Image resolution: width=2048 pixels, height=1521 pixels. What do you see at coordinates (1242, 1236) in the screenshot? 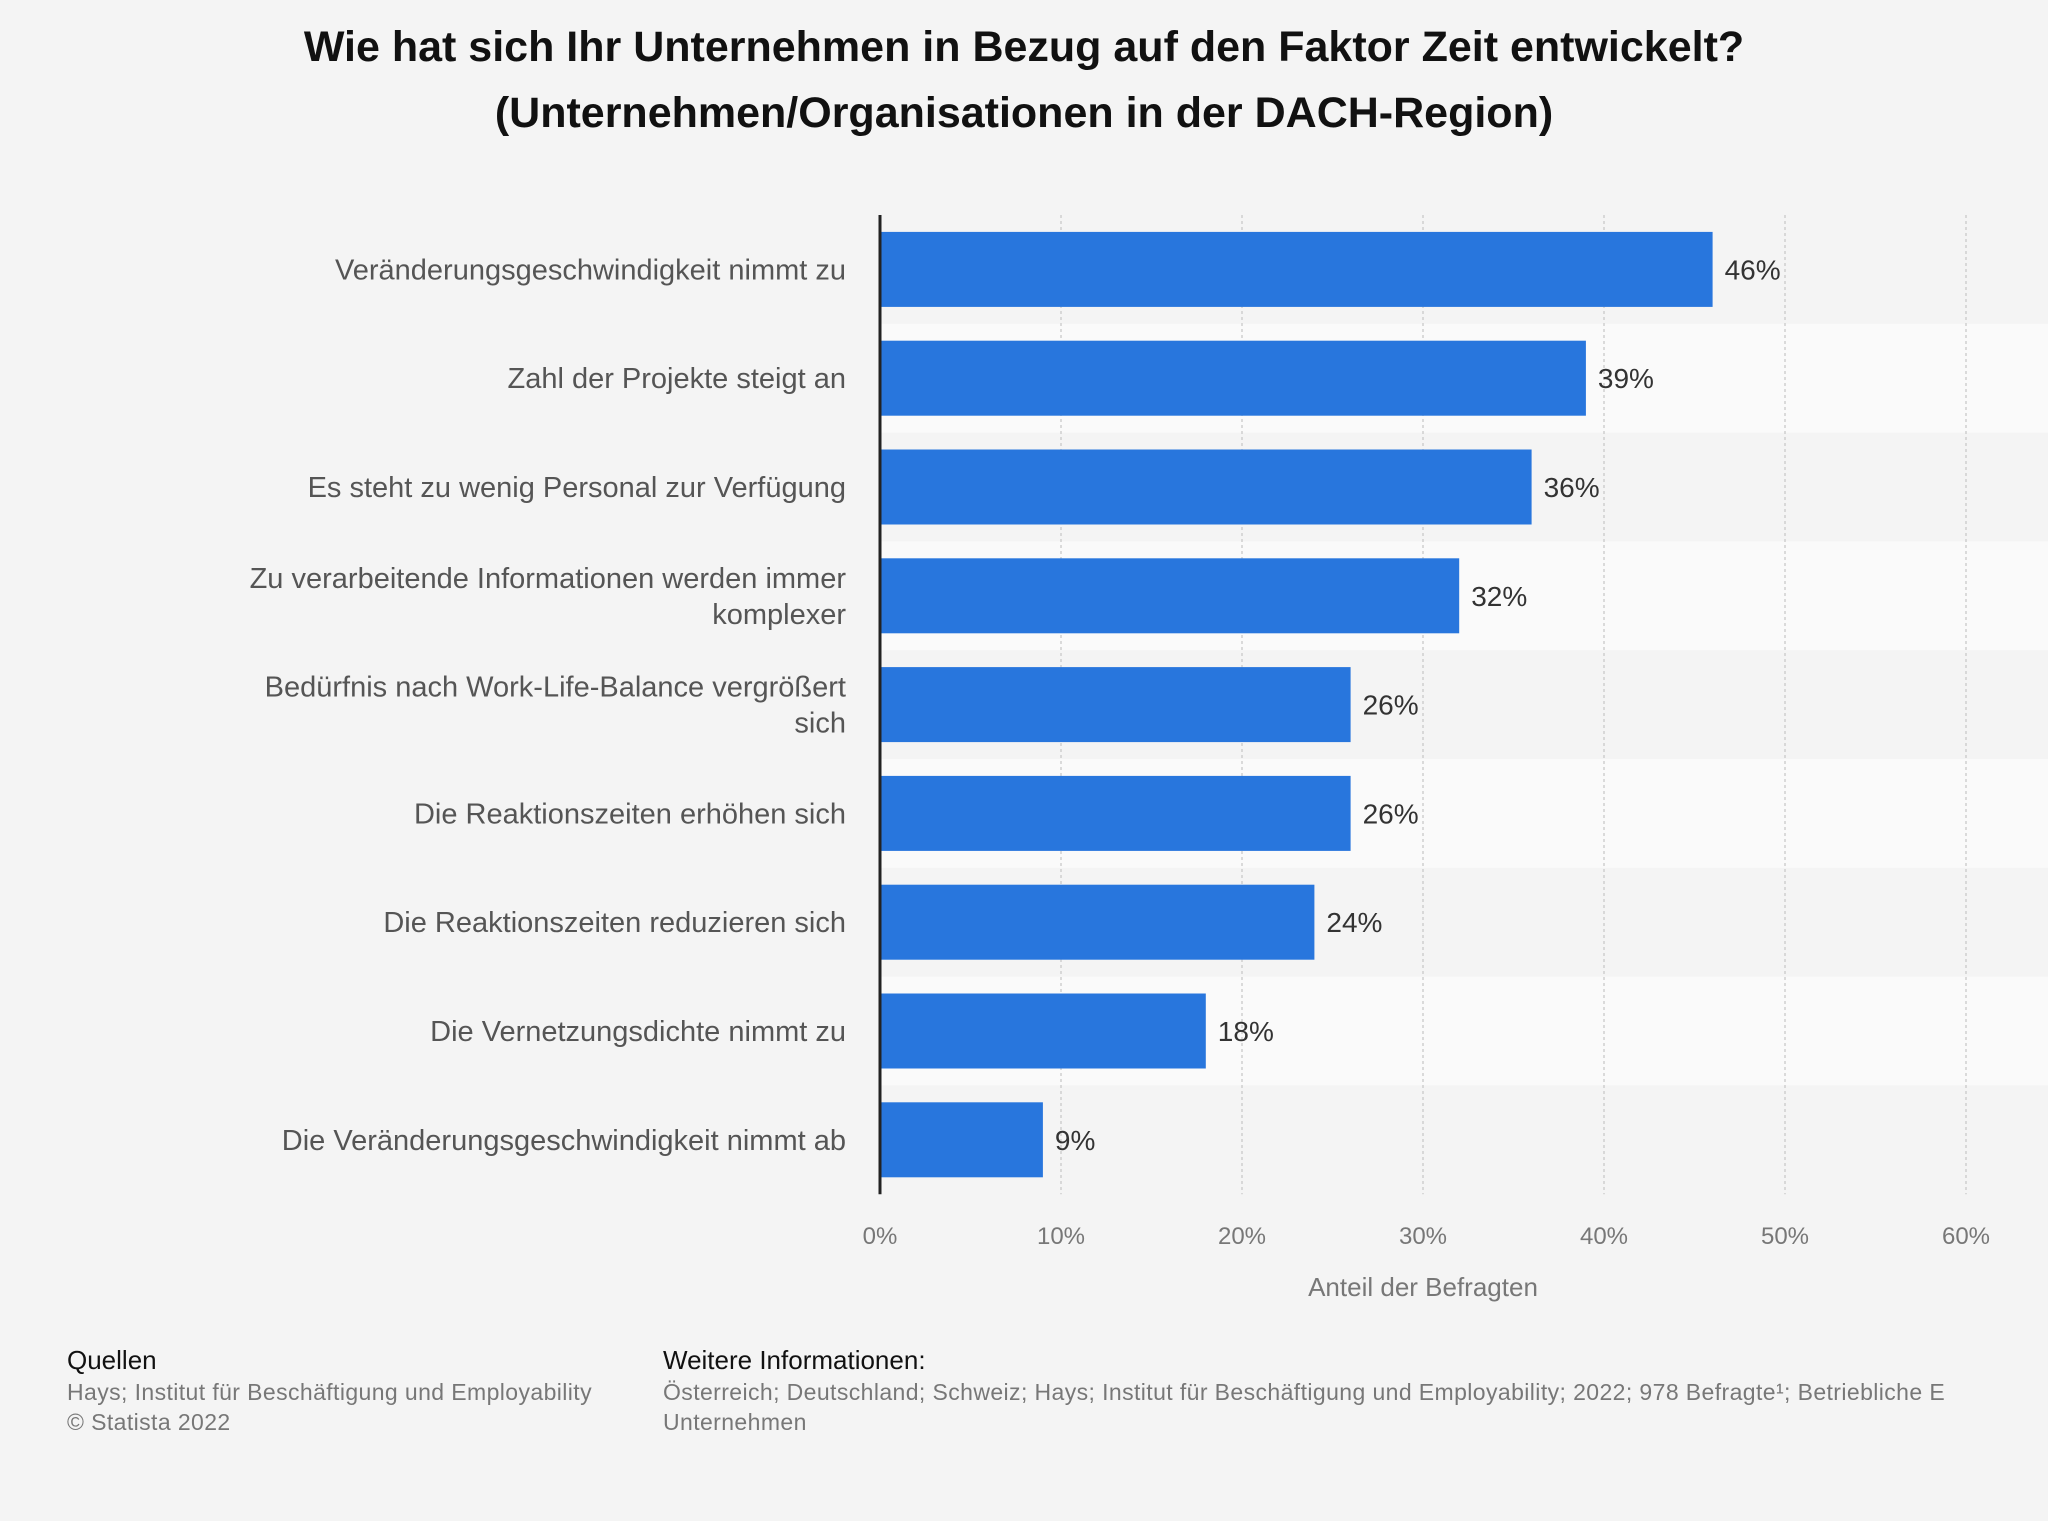
I see `x-tick-label: 20%` at bounding box center [1242, 1236].